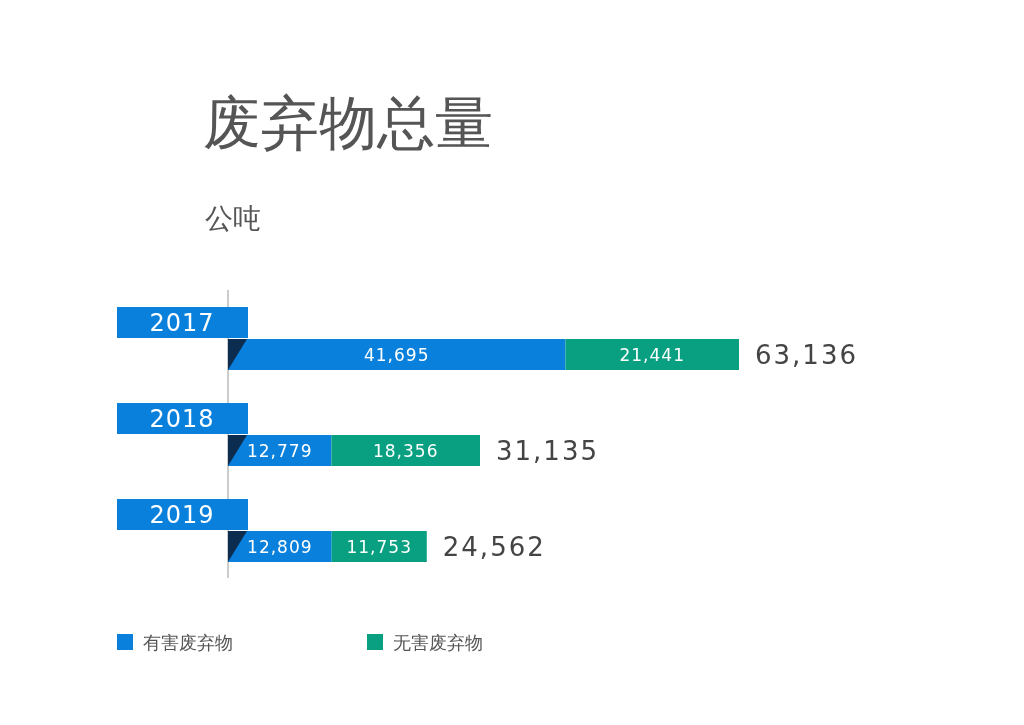  Describe the element at coordinates (188, 642) in the screenshot. I see `legend-label: 有害废弃物` at that location.